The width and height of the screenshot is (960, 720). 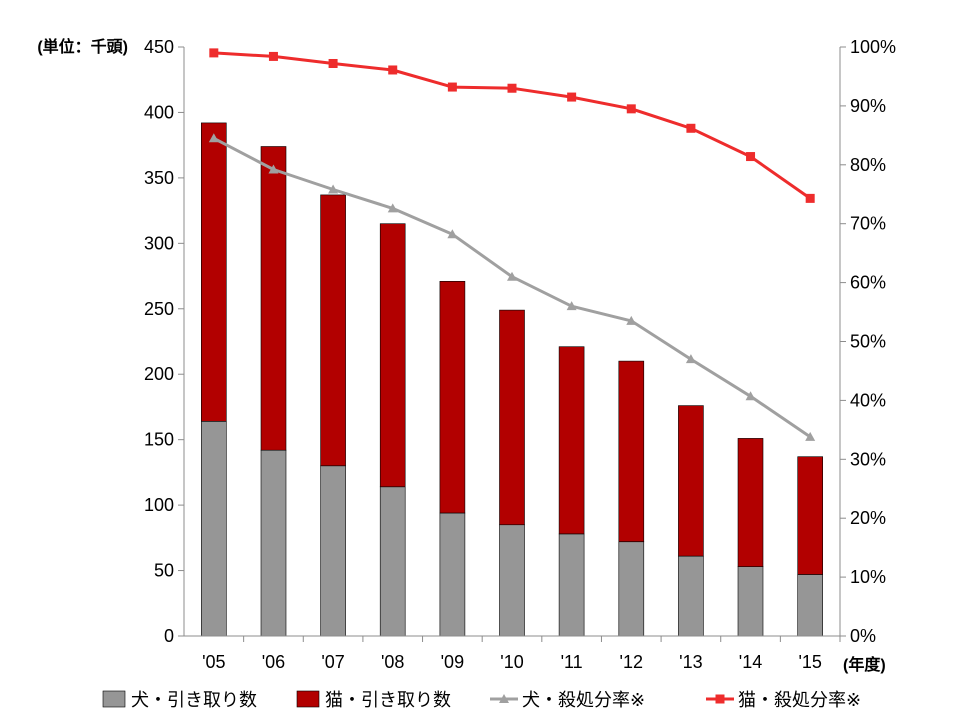 What do you see at coordinates (864, 664) in the screenshot?
I see `x-axis-unit-label: (年度)` at bounding box center [864, 664].